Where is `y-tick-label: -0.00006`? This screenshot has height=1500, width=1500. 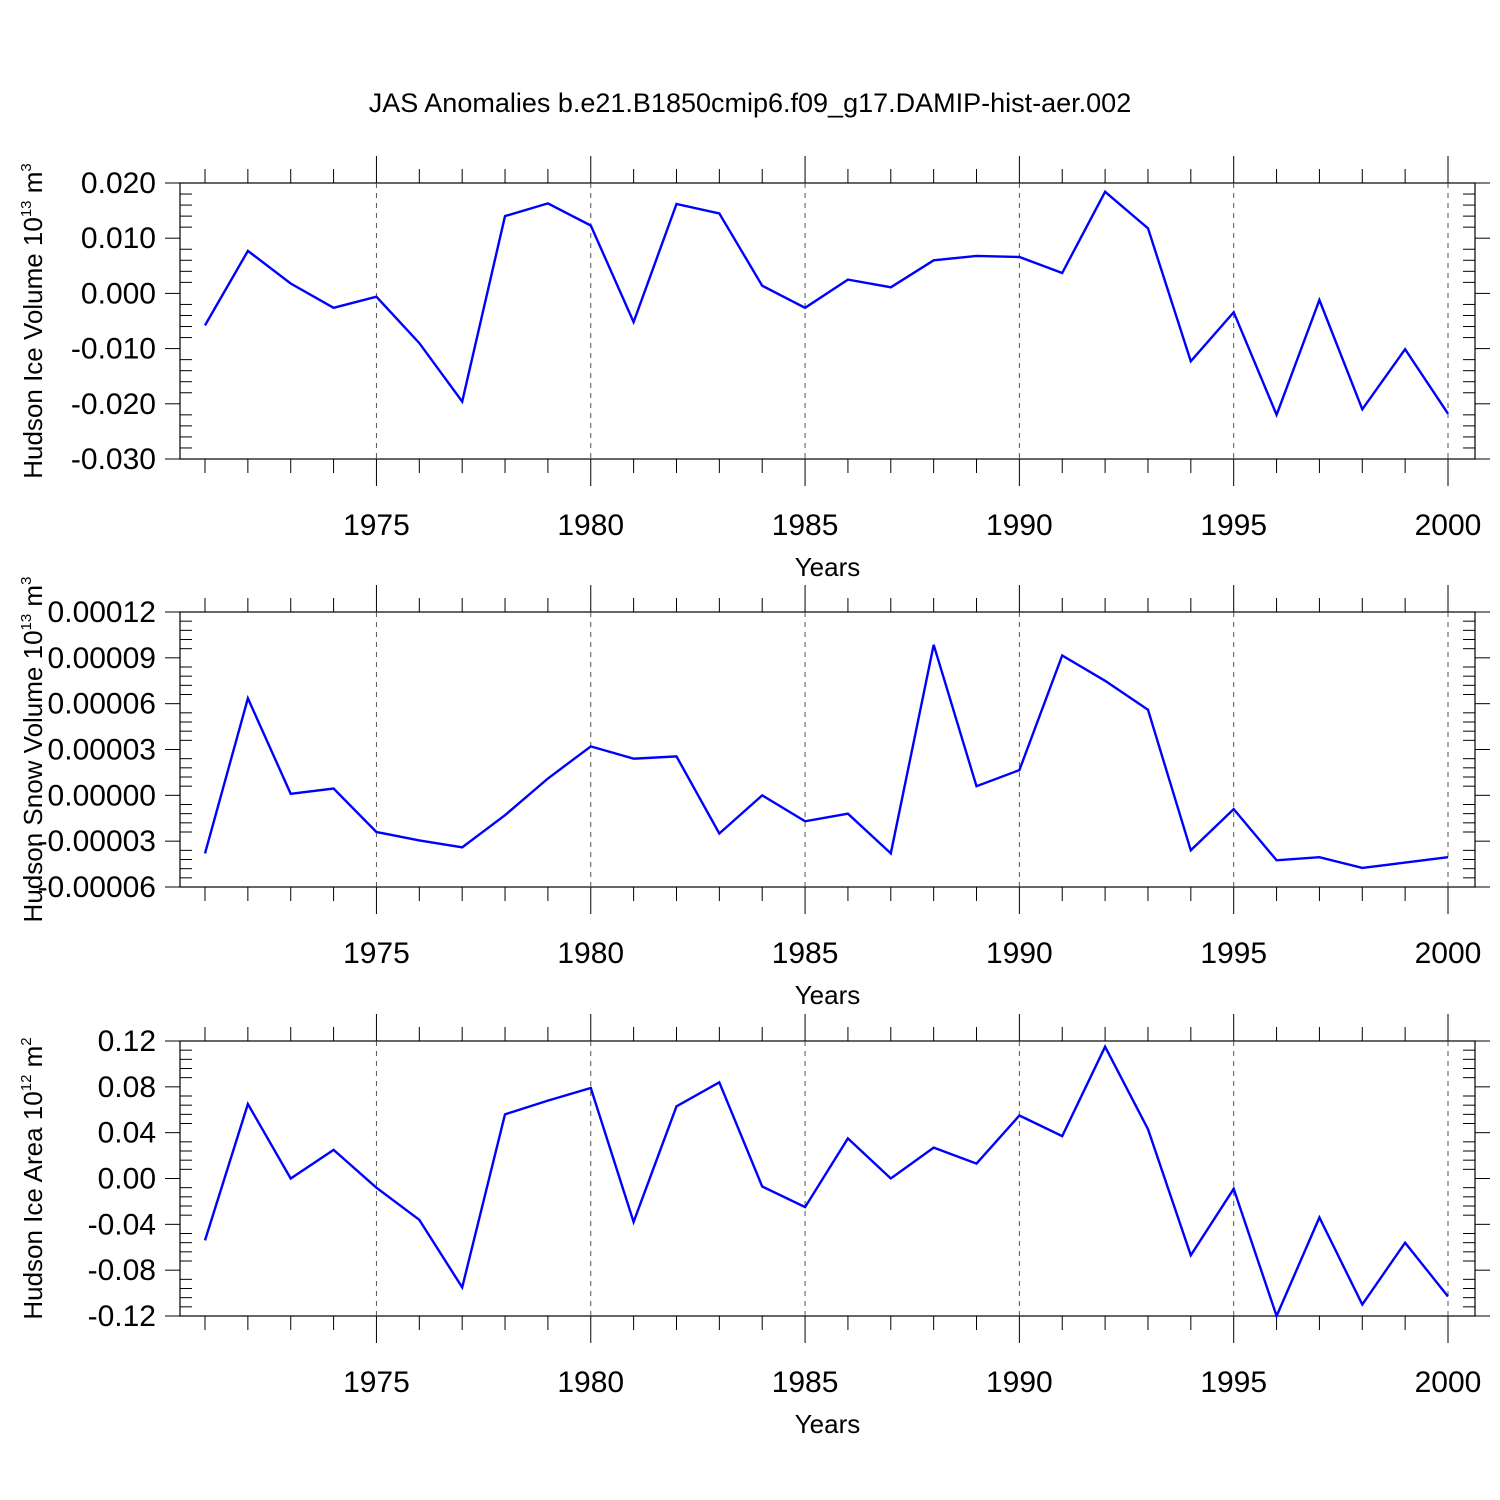
y-tick-label: -0.00006 is located at coordinates (97, 887).